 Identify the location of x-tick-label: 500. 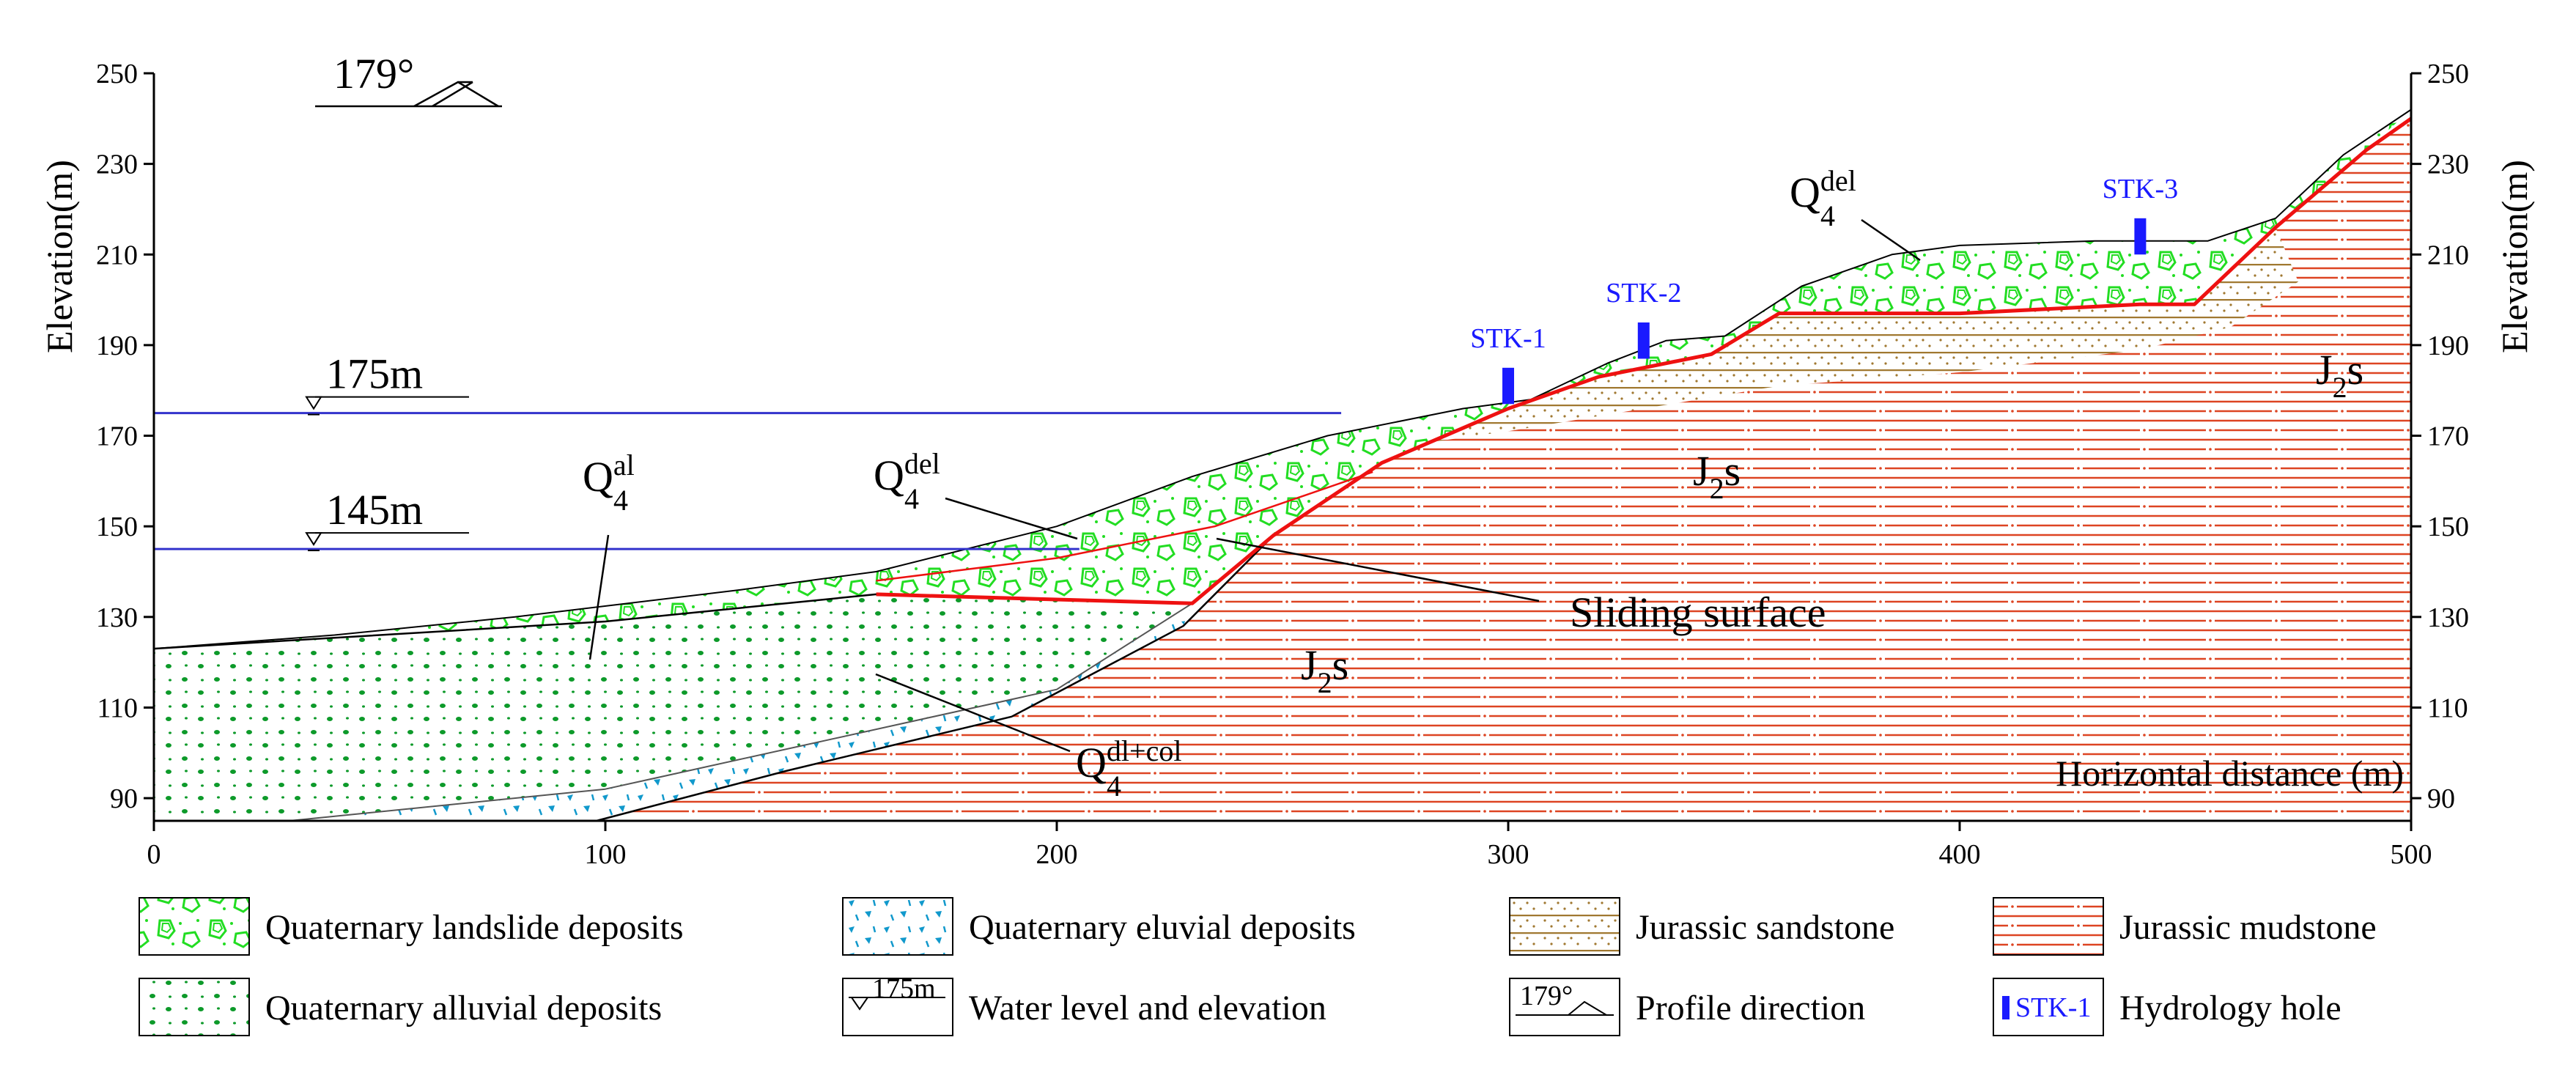
(2411, 854).